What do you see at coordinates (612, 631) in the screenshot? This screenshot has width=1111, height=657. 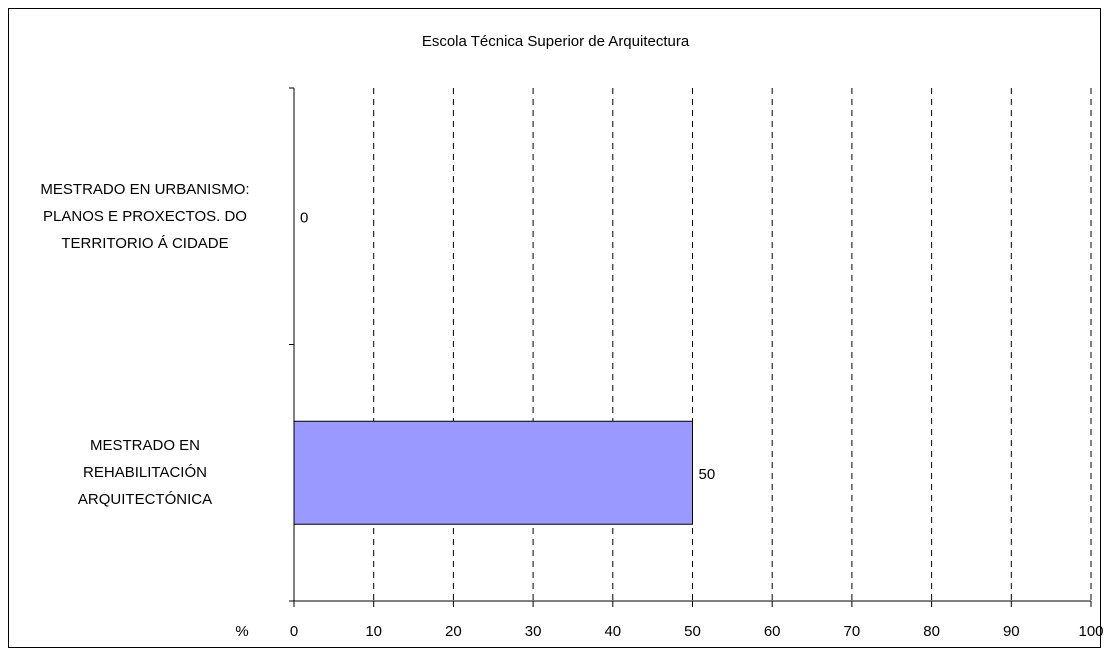 I see `x-tick-label-40: 40` at bounding box center [612, 631].